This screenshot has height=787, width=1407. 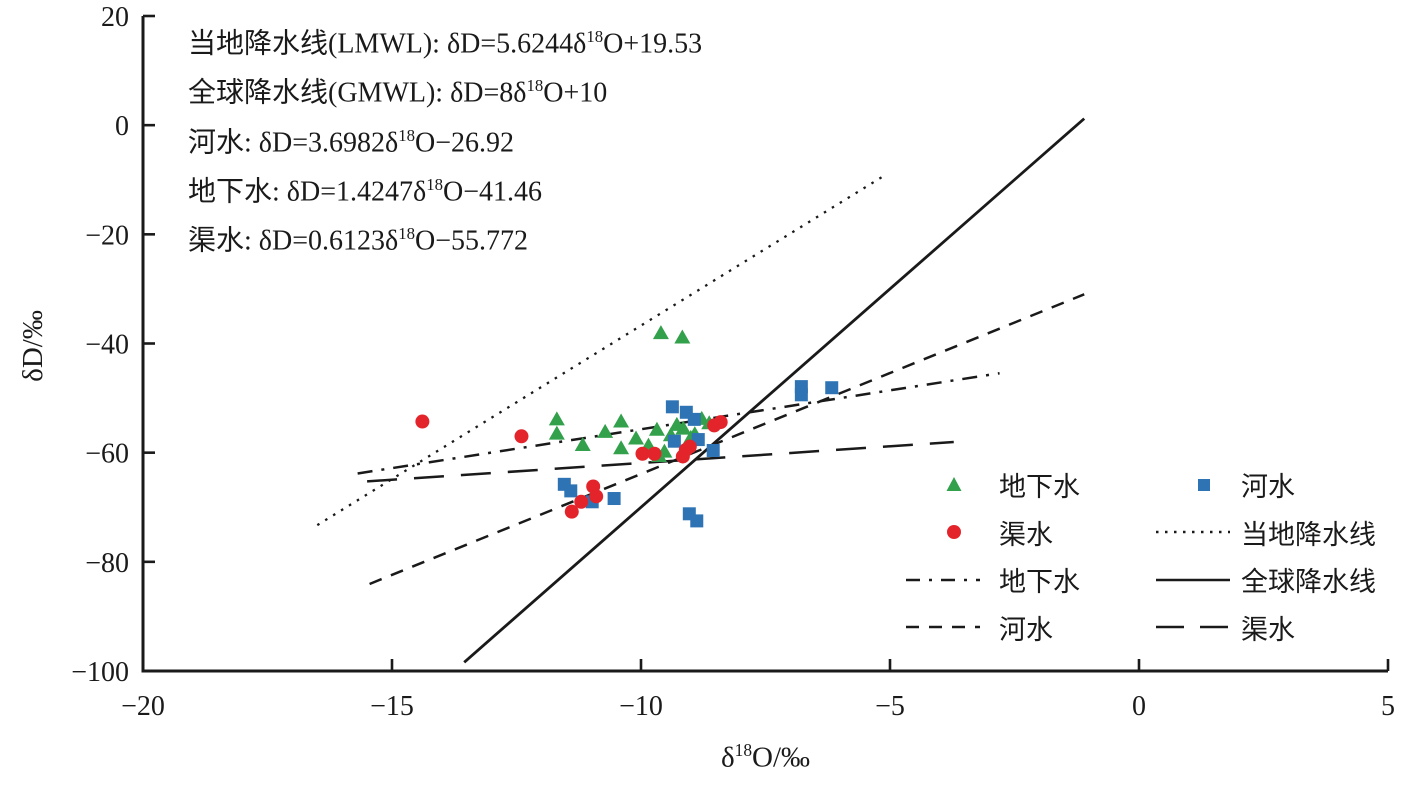 I want to click on x-tick-label: 0, so click(x=1139, y=706).